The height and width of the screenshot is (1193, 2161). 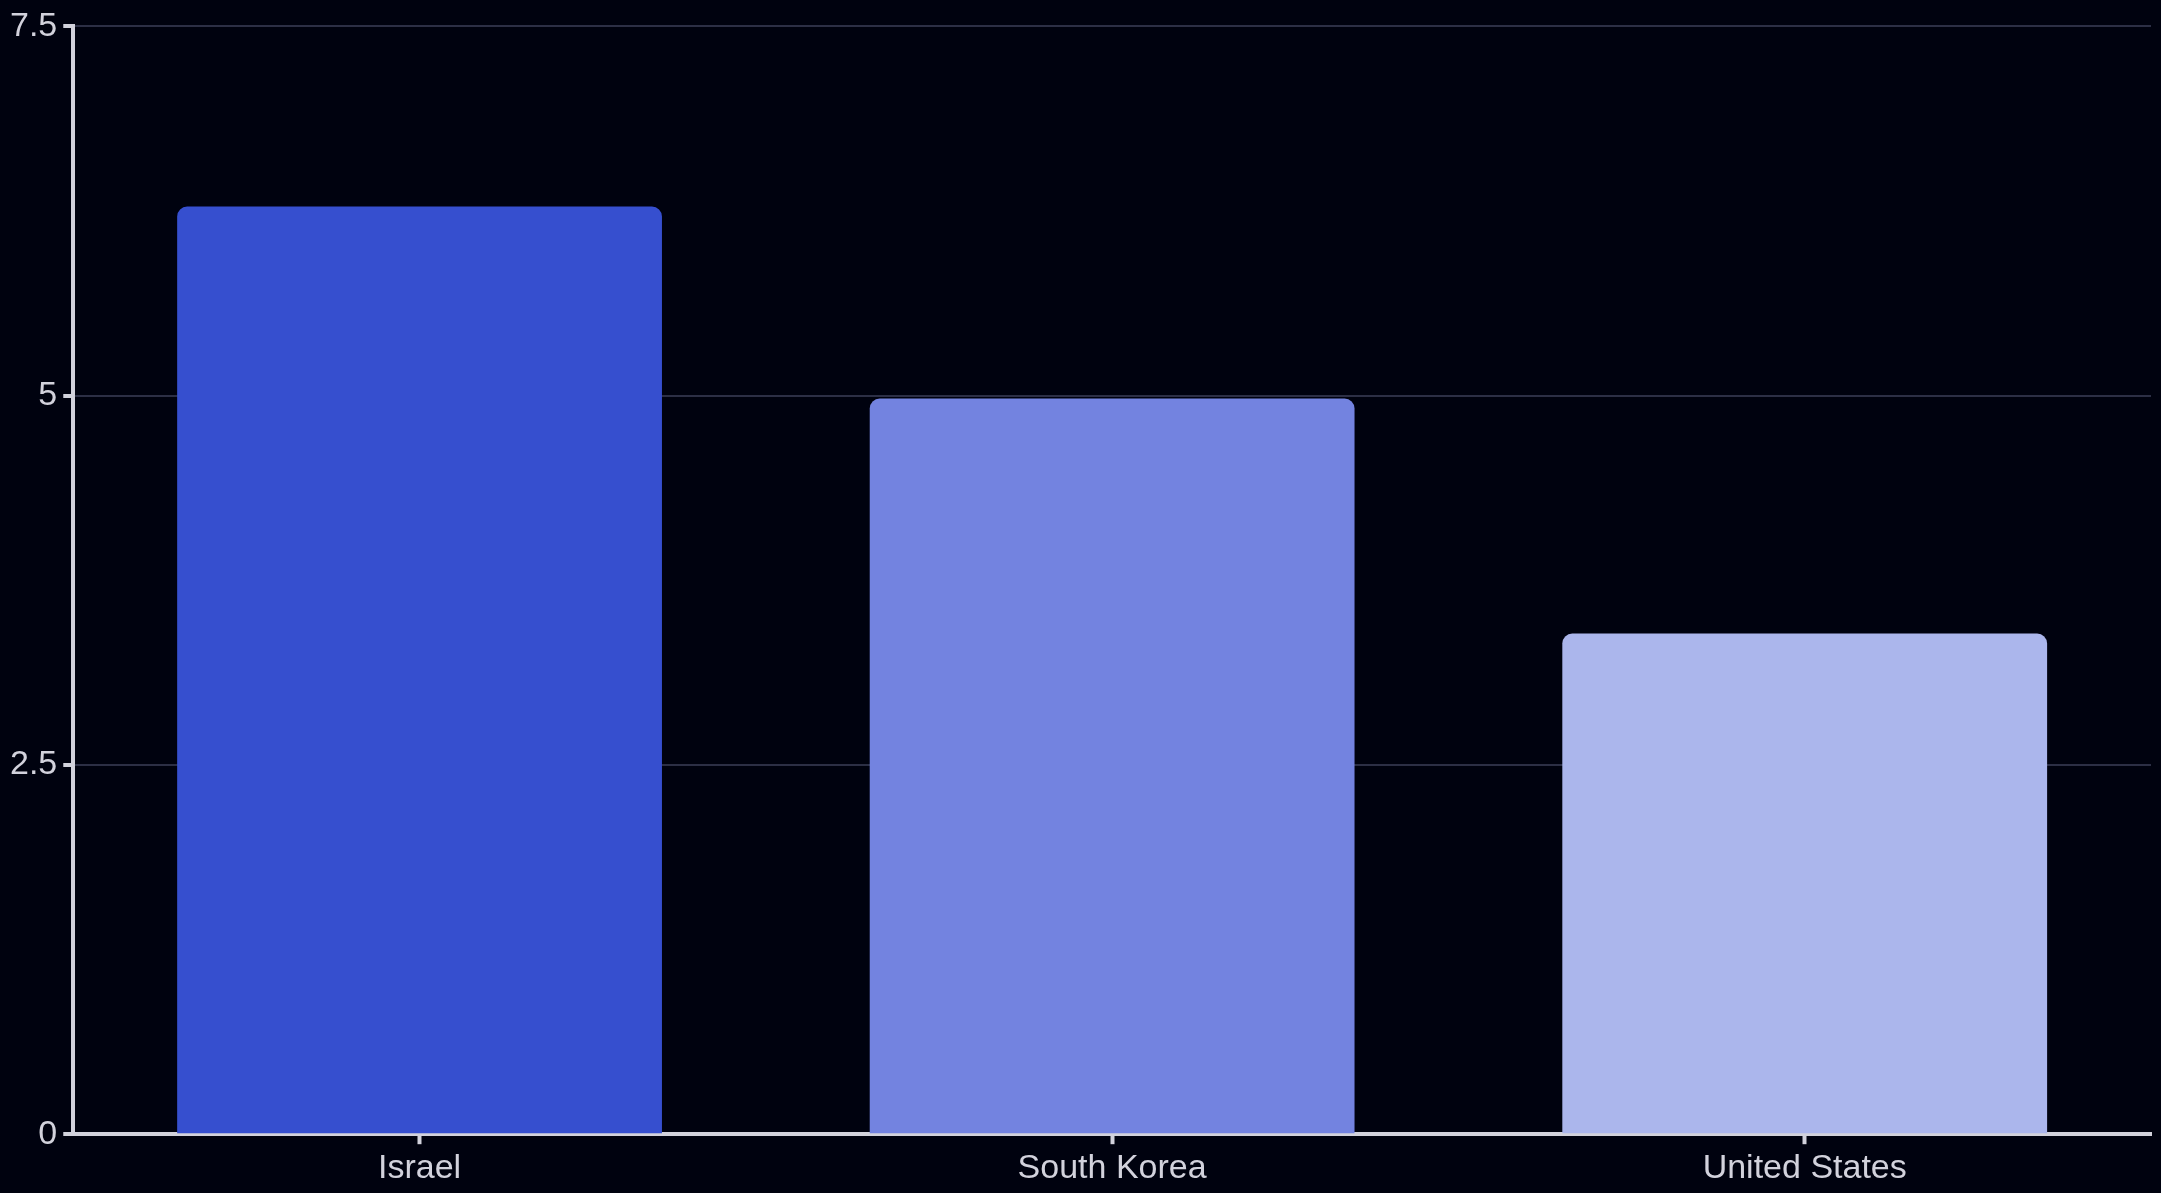 I want to click on y-tick-label: 2.5, so click(x=34, y=762).